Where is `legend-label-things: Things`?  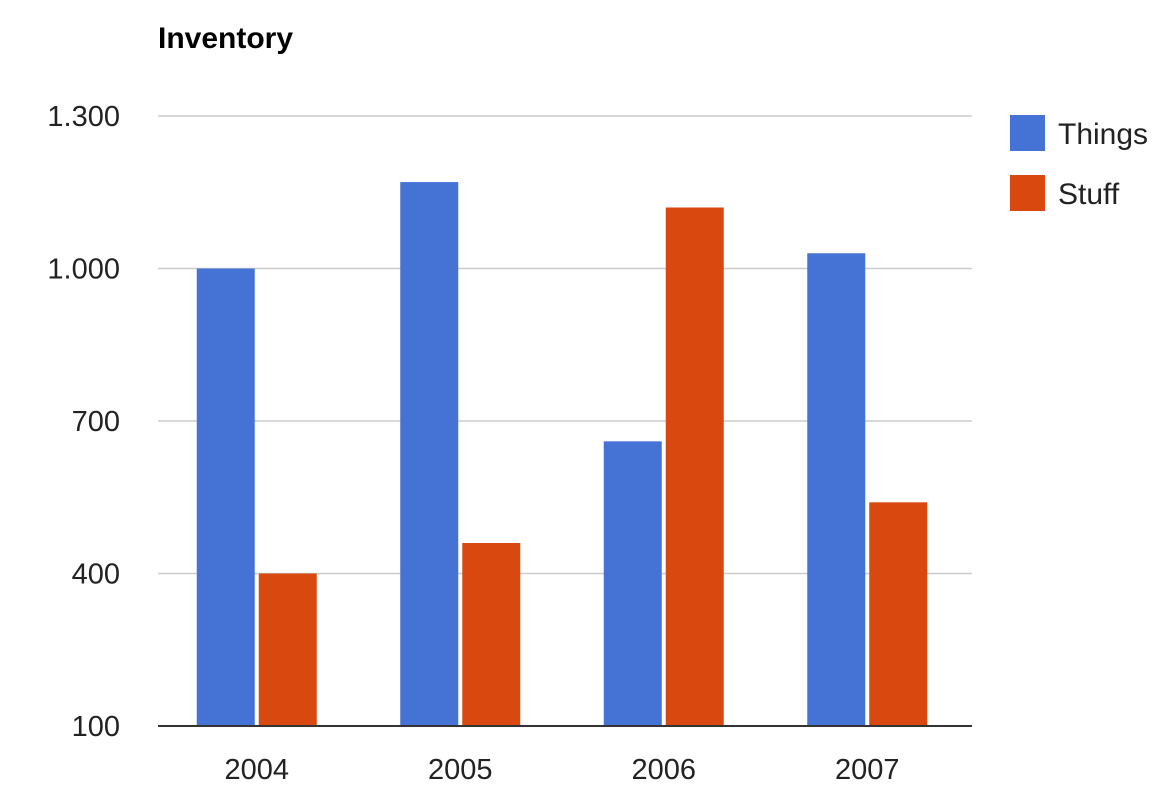
legend-label-things: Things is located at coordinates (1103, 134).